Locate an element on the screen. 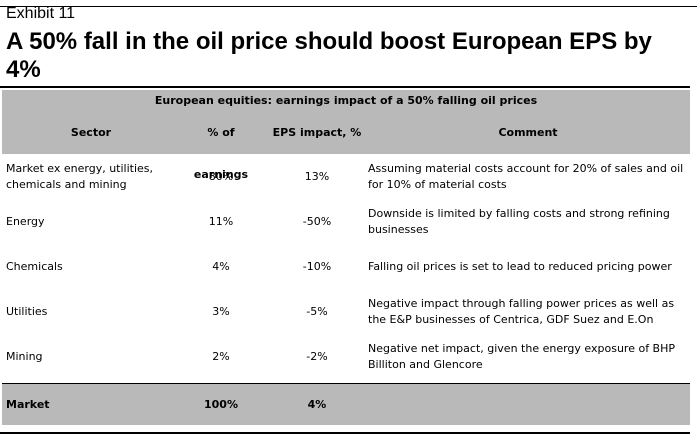 This screenshot has width=697, height=436. header-eps-impact: EPS impact, % is located at coordinates (317, 132).